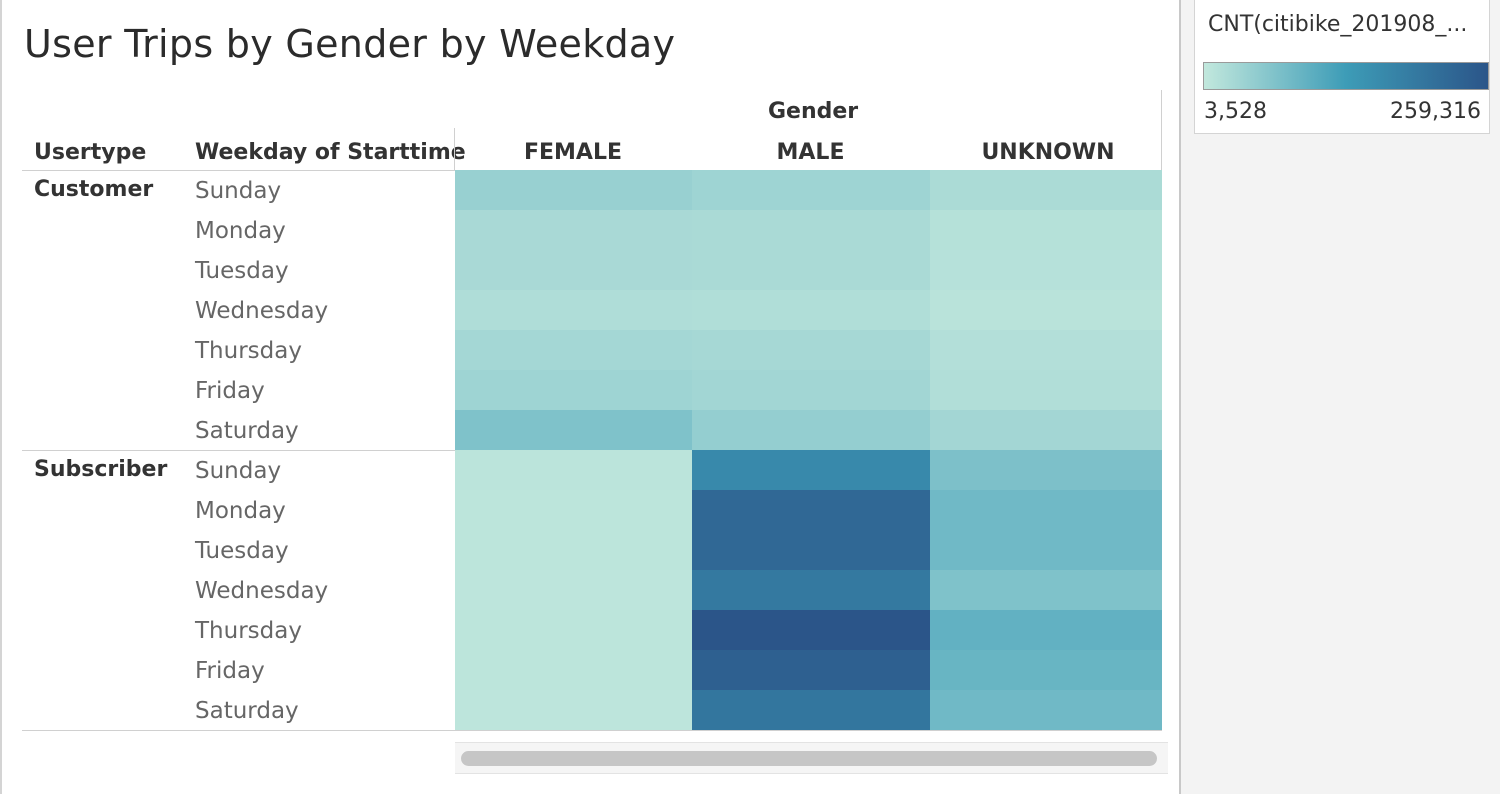 The height and width of the screenshot is (794, 1500). Describe the element at coordinates (1346, 76) in the screenshot. I see `legend-color-ramp` at that location.